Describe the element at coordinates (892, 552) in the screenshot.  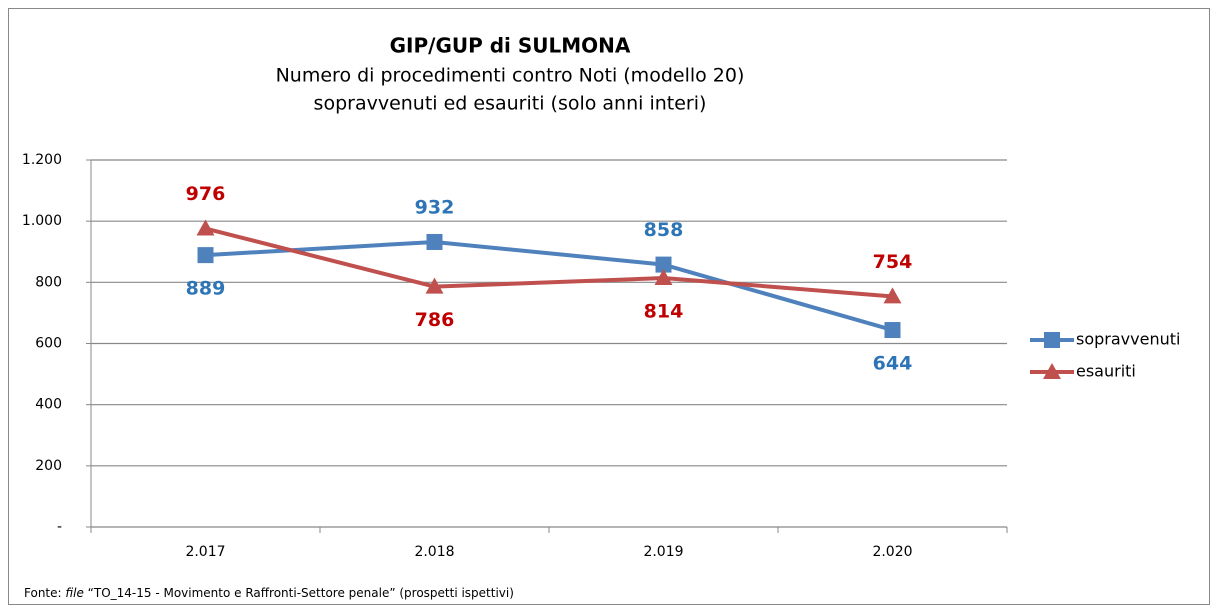
I see `x-tick-label: 2.020` at that location.